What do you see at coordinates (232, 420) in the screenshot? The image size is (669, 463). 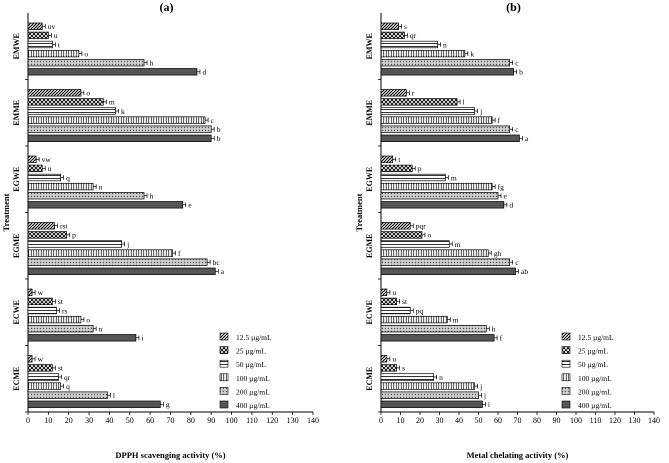 I see `x-tick-label: 100` at bounding box center [232, 420].